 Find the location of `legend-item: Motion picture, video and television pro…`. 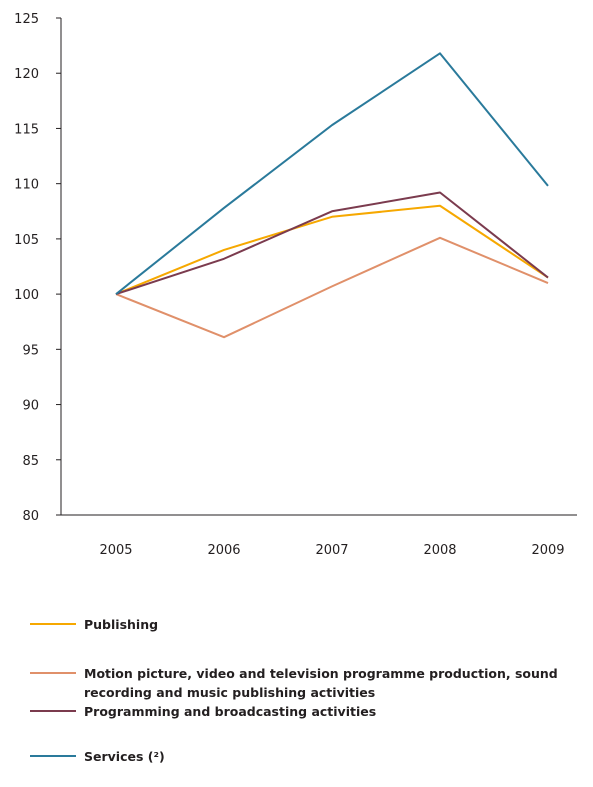

legend-item: Motion picture, video and television pro… is located at coordinates (300, 683).